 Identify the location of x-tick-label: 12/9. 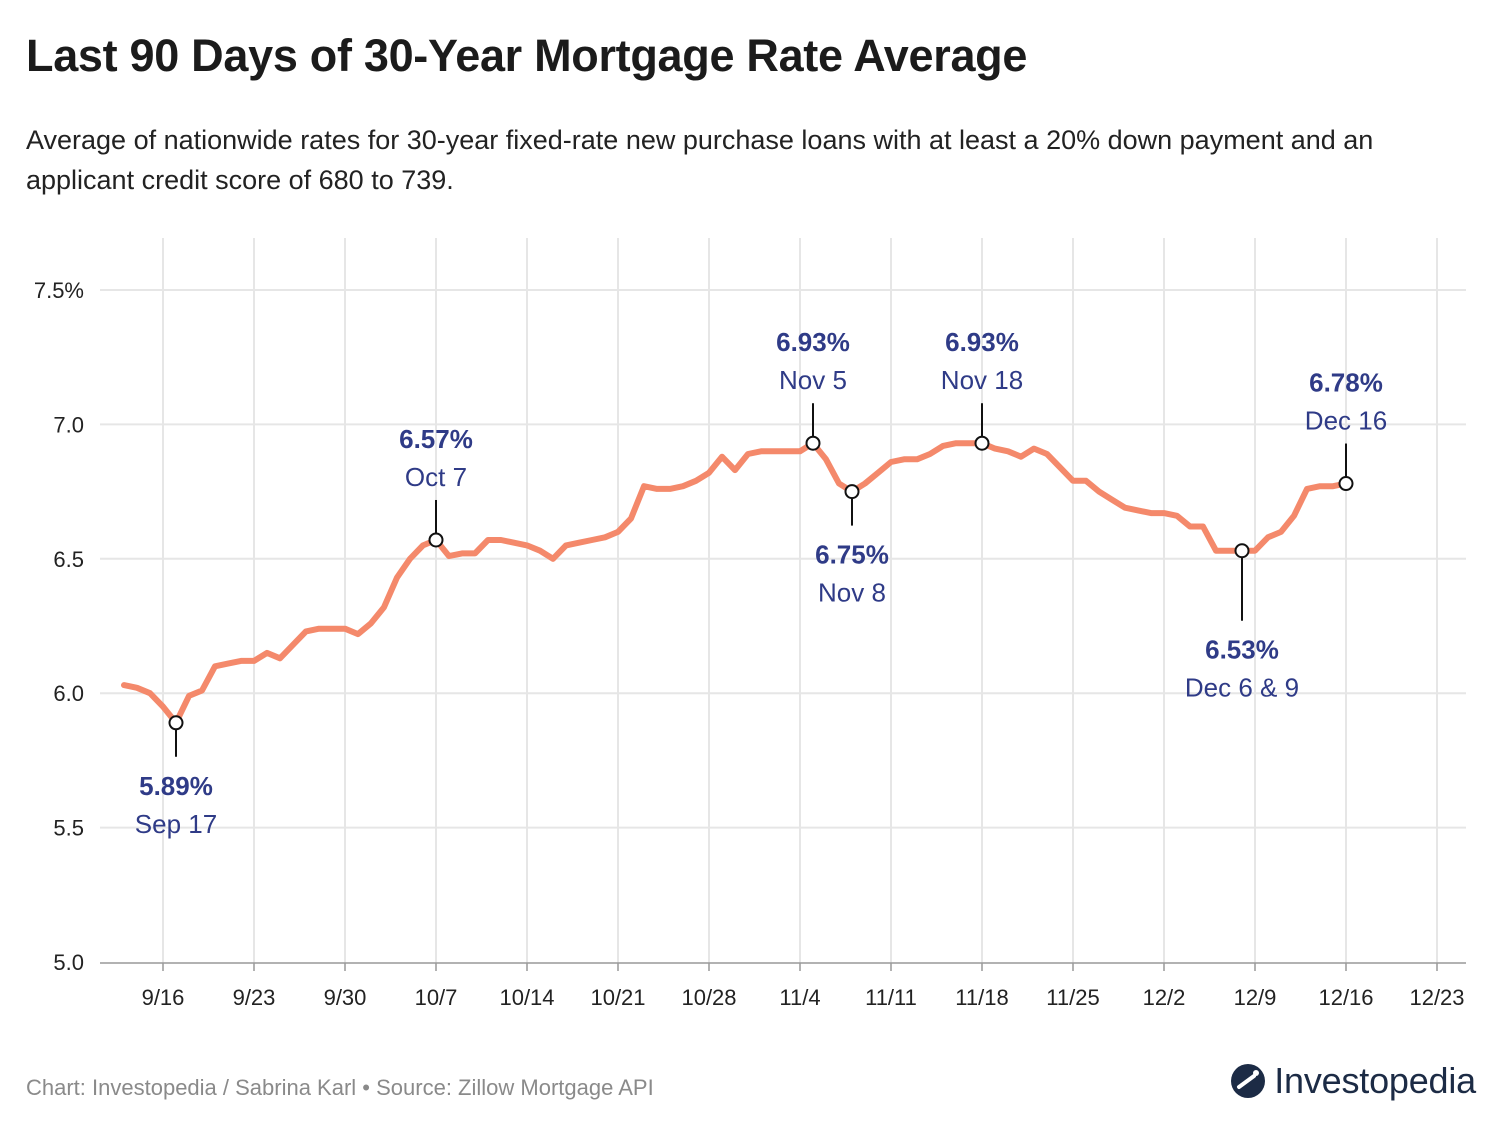
(1255, 997).